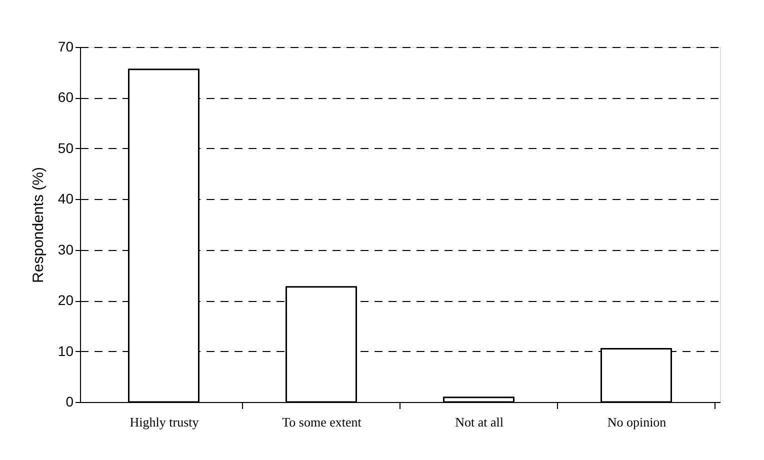 Image resolution: width=764 pixels, height=460 pixels. I want to click on x-tick-label: Highly trusty, so click(165, 422).